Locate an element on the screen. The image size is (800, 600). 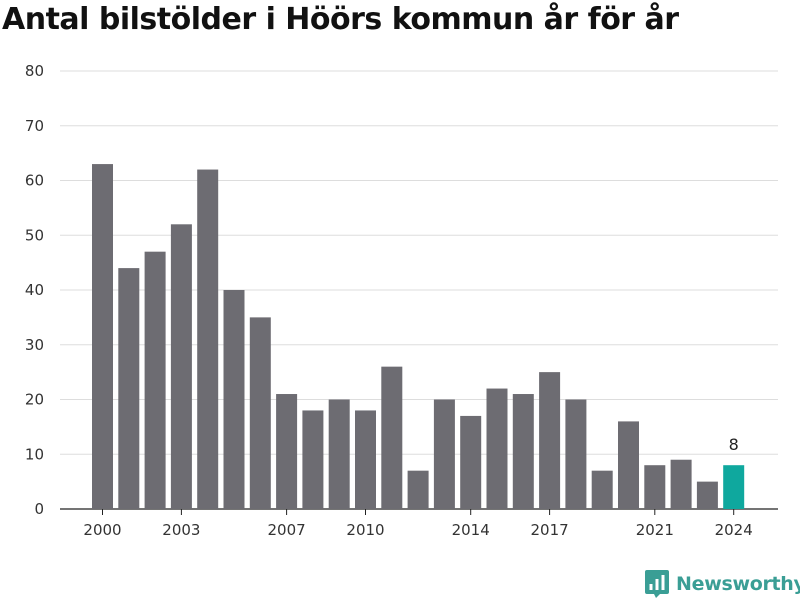
x-tick-label-2017: 2017 is located at coordinates (550, 530).